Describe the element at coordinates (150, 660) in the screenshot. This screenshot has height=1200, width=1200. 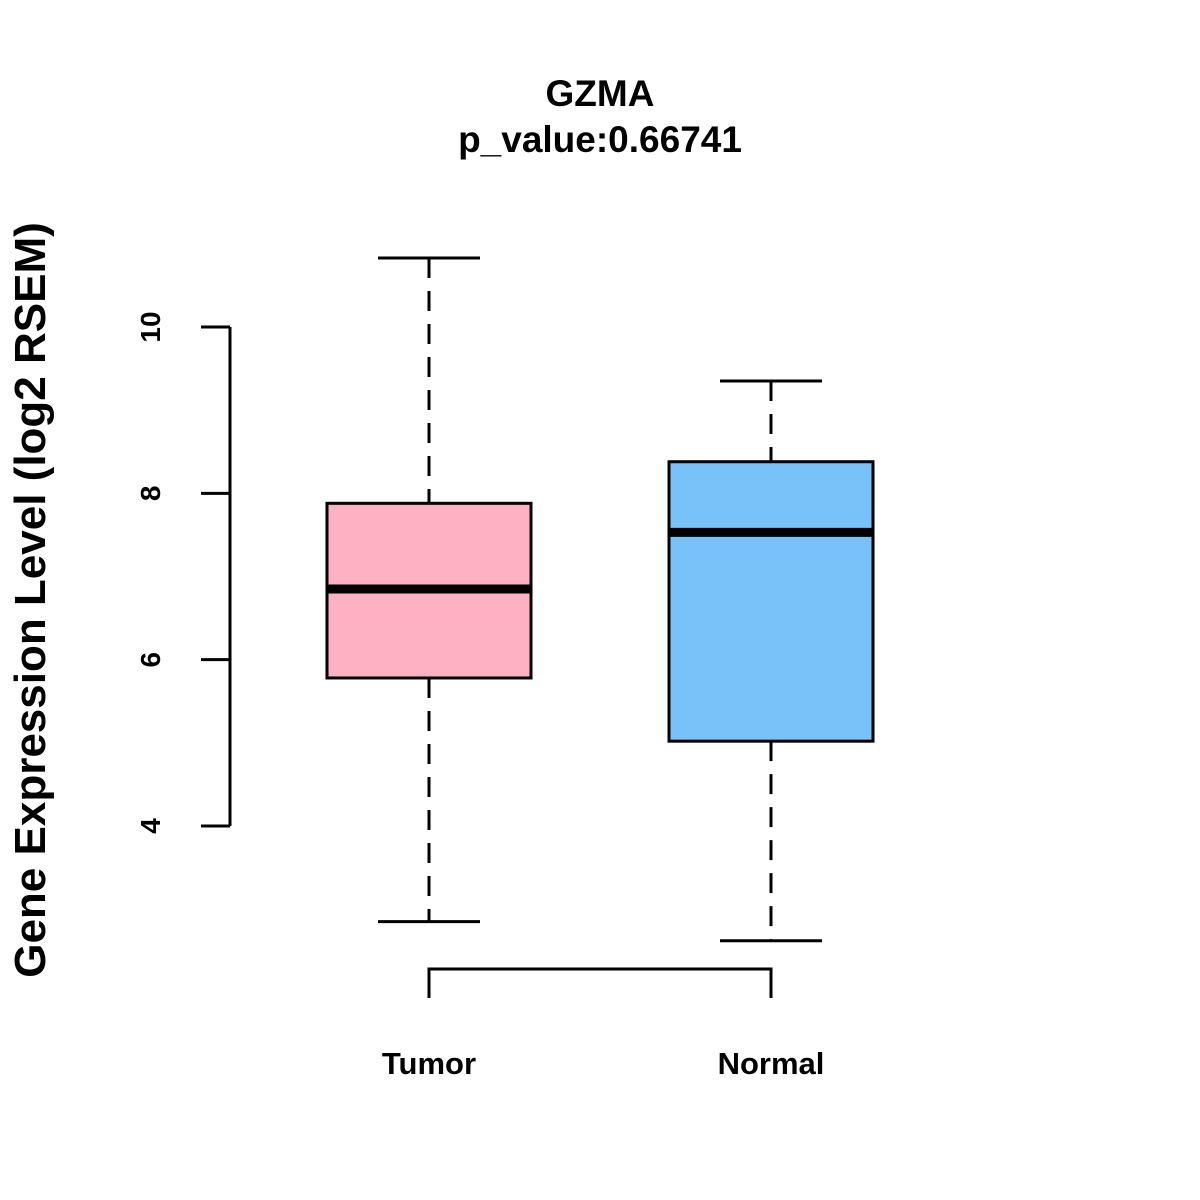
I see `y-tick-label: 6` at that location.